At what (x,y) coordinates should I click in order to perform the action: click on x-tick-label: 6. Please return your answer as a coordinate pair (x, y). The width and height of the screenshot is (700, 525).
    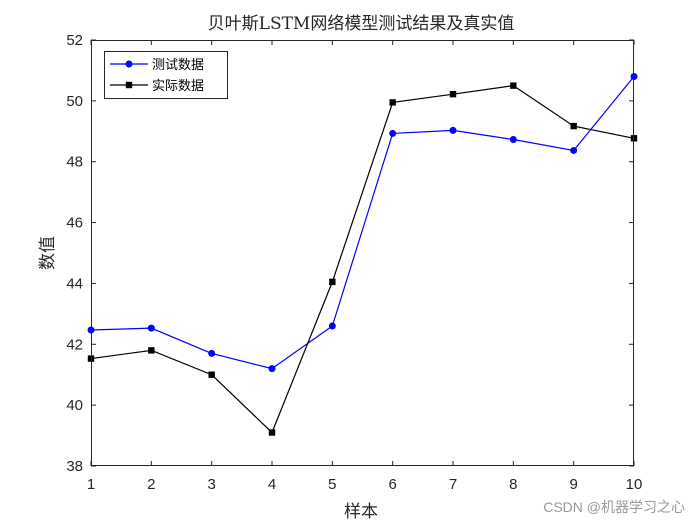
    Looking at the image, I should click on (392, 484).